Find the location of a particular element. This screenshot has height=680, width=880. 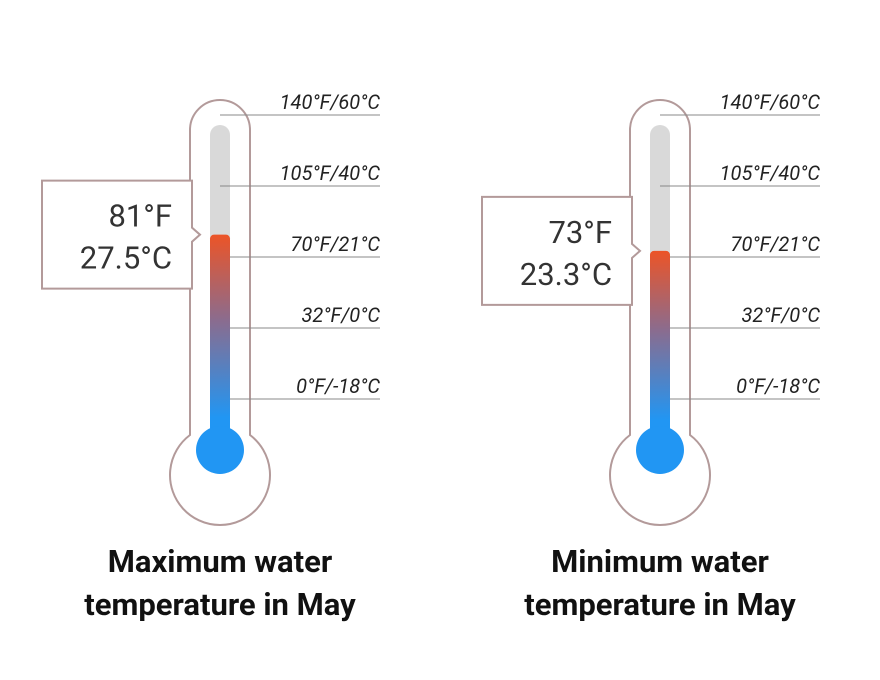

value-label-c: 23.3°C is located at coordinates (566, 274).